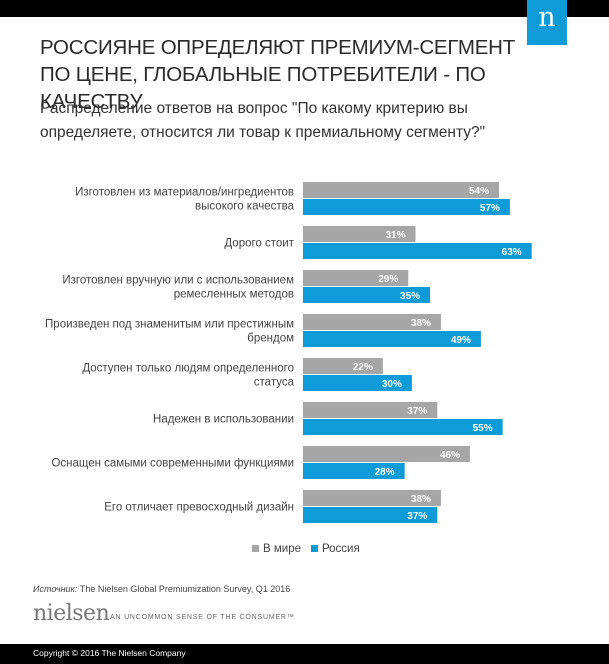  Describe the element at coordinates (396, 235) in the screenshot. I see `data-label: 31%` at that location.